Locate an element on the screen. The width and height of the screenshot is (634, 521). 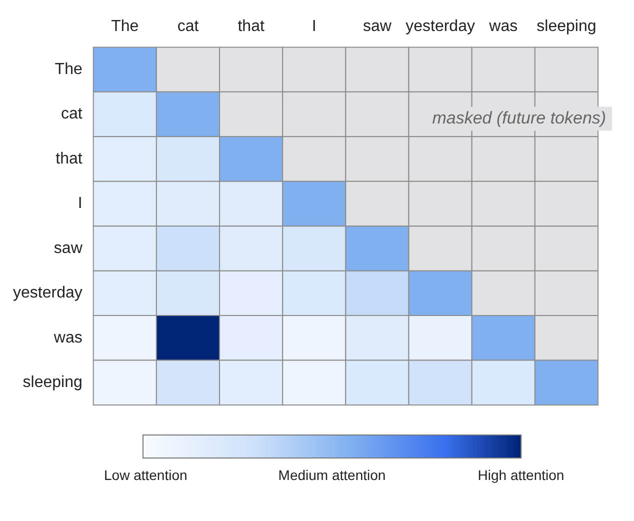
x-tick-label: The is located at coordinates (125, 27).